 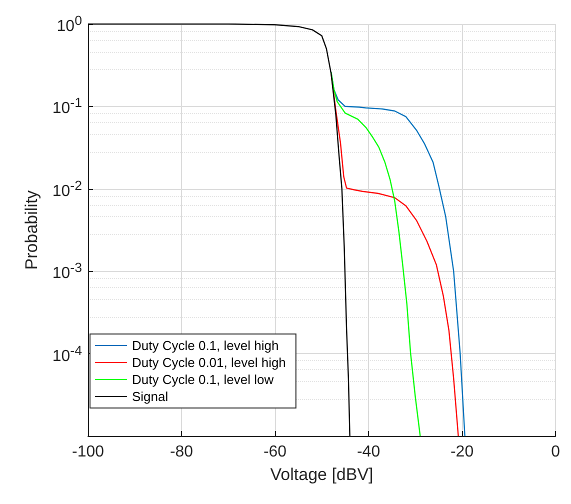 What do you see at coordinates (150, 396) in the screenshot?
I see `legend-label: Signal` at bounding box center [150, 396].